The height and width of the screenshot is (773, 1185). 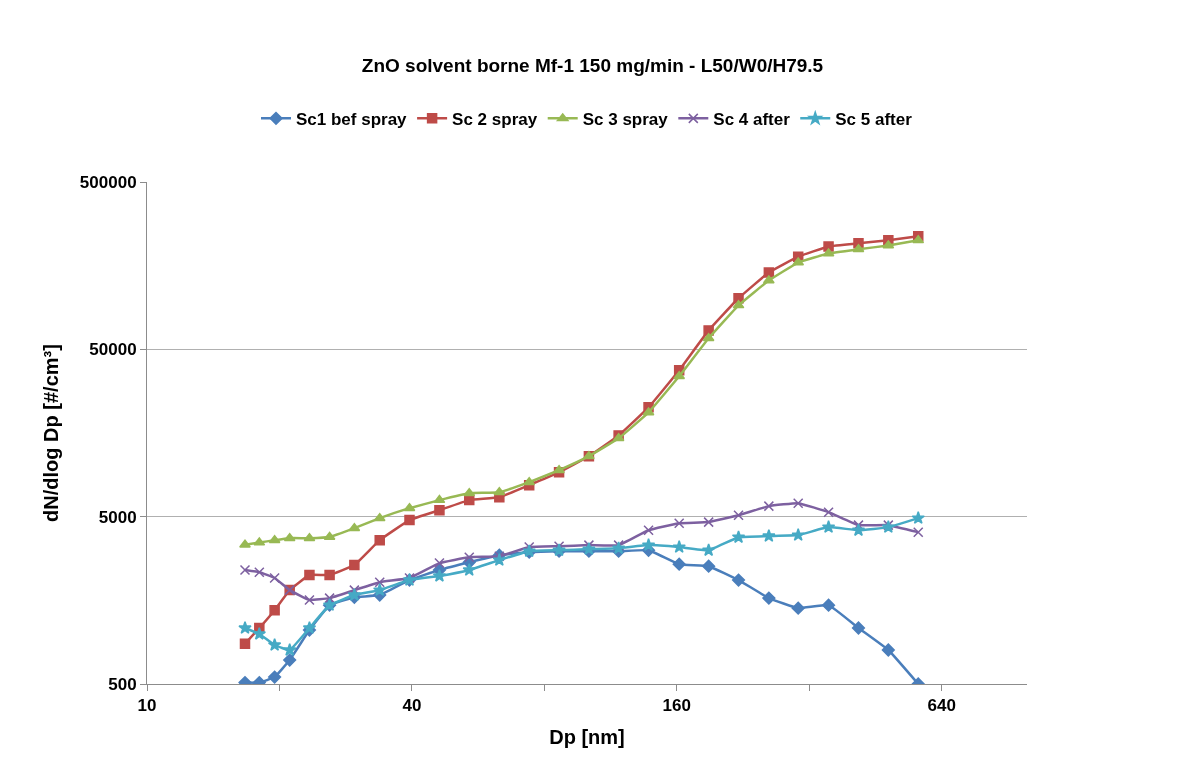 What do you see at coordinates (108, 182) in the screenshot?
I see `y-tick-label: 500000` at bounding box center [108, 182].